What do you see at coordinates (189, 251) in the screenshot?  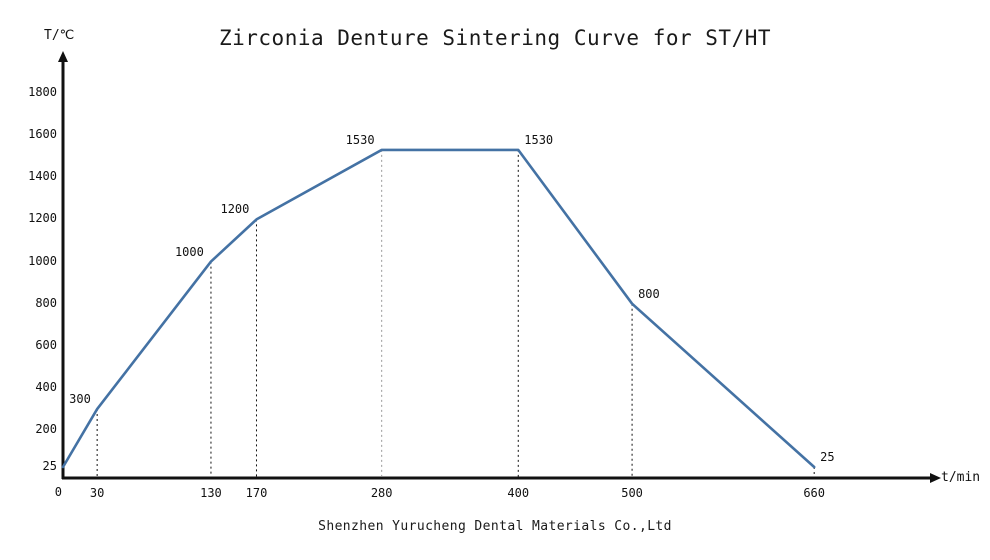 I see `point-value-label: 1000` at bounding box center [189, 251].